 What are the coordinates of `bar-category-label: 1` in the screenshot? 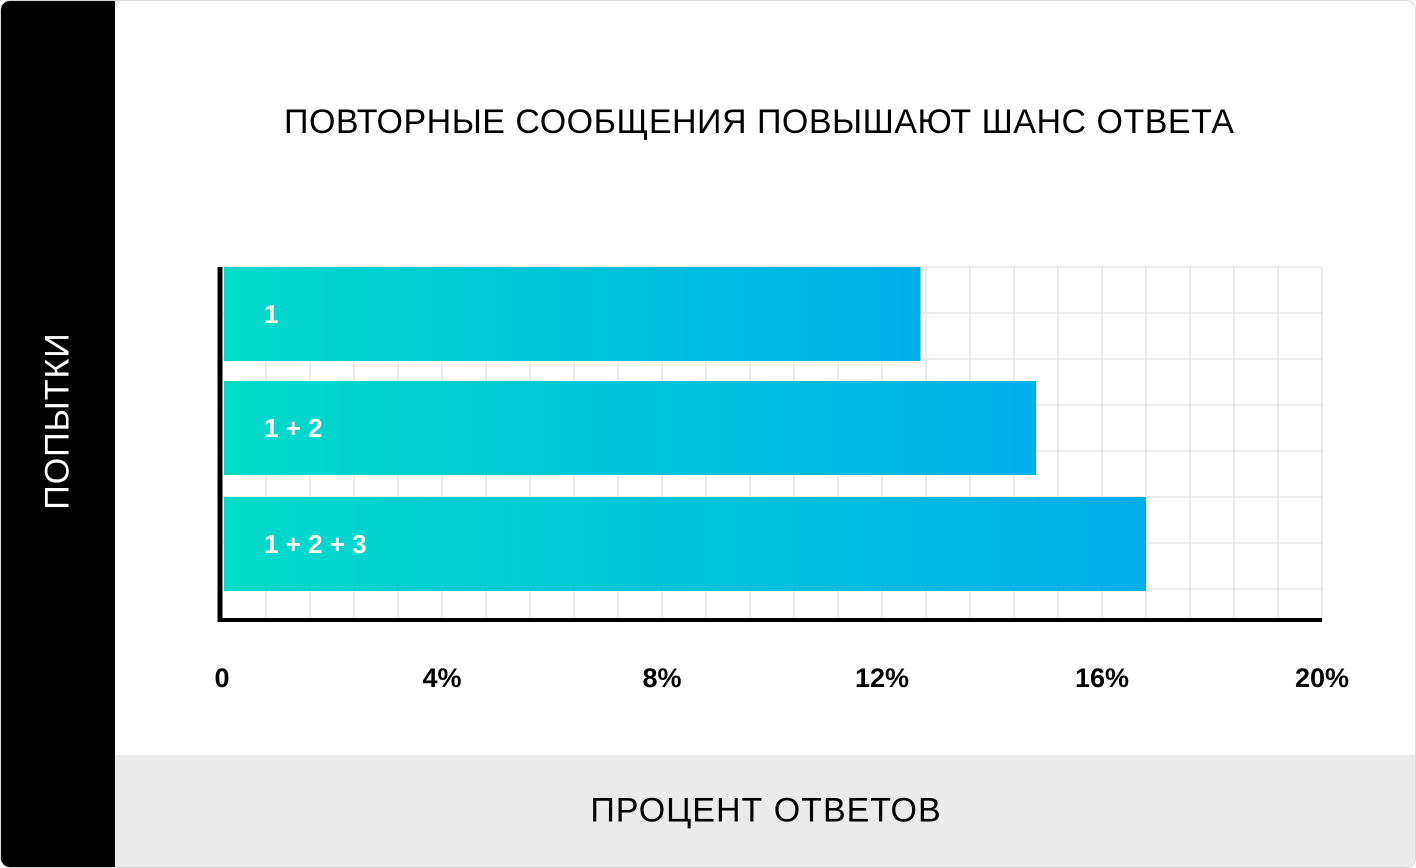 It's located at (271, 314).